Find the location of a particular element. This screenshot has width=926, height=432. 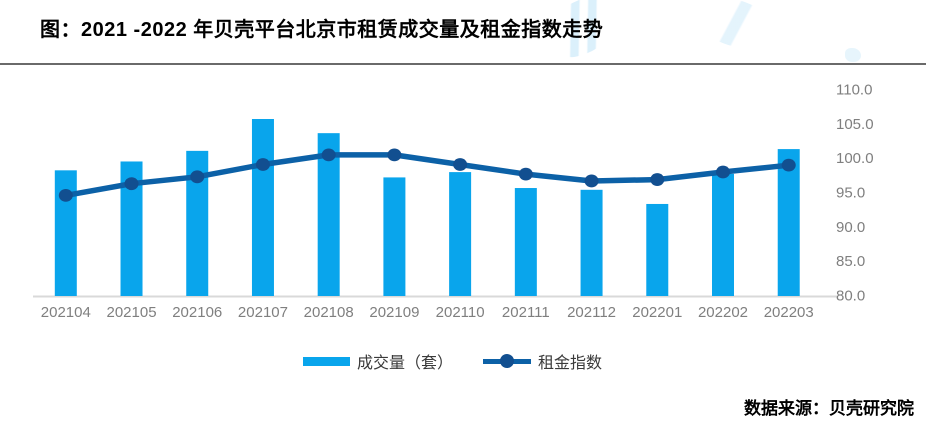

title-divider is located at coordinates (463, 64).